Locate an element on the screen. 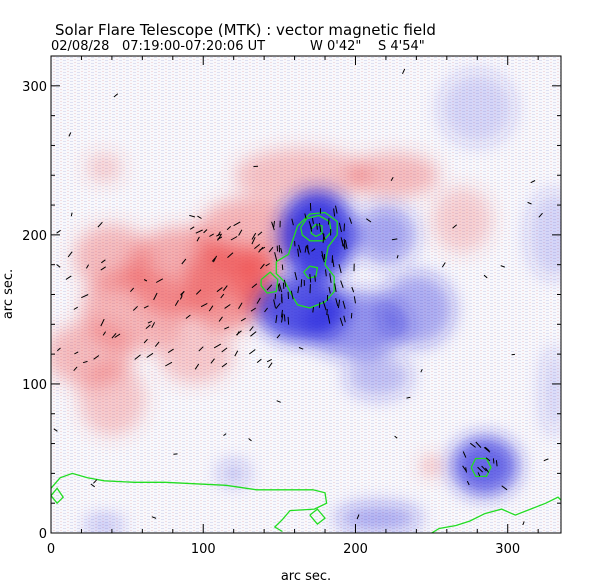  y-tick-label: 100 is located at coordinates (34, 385).